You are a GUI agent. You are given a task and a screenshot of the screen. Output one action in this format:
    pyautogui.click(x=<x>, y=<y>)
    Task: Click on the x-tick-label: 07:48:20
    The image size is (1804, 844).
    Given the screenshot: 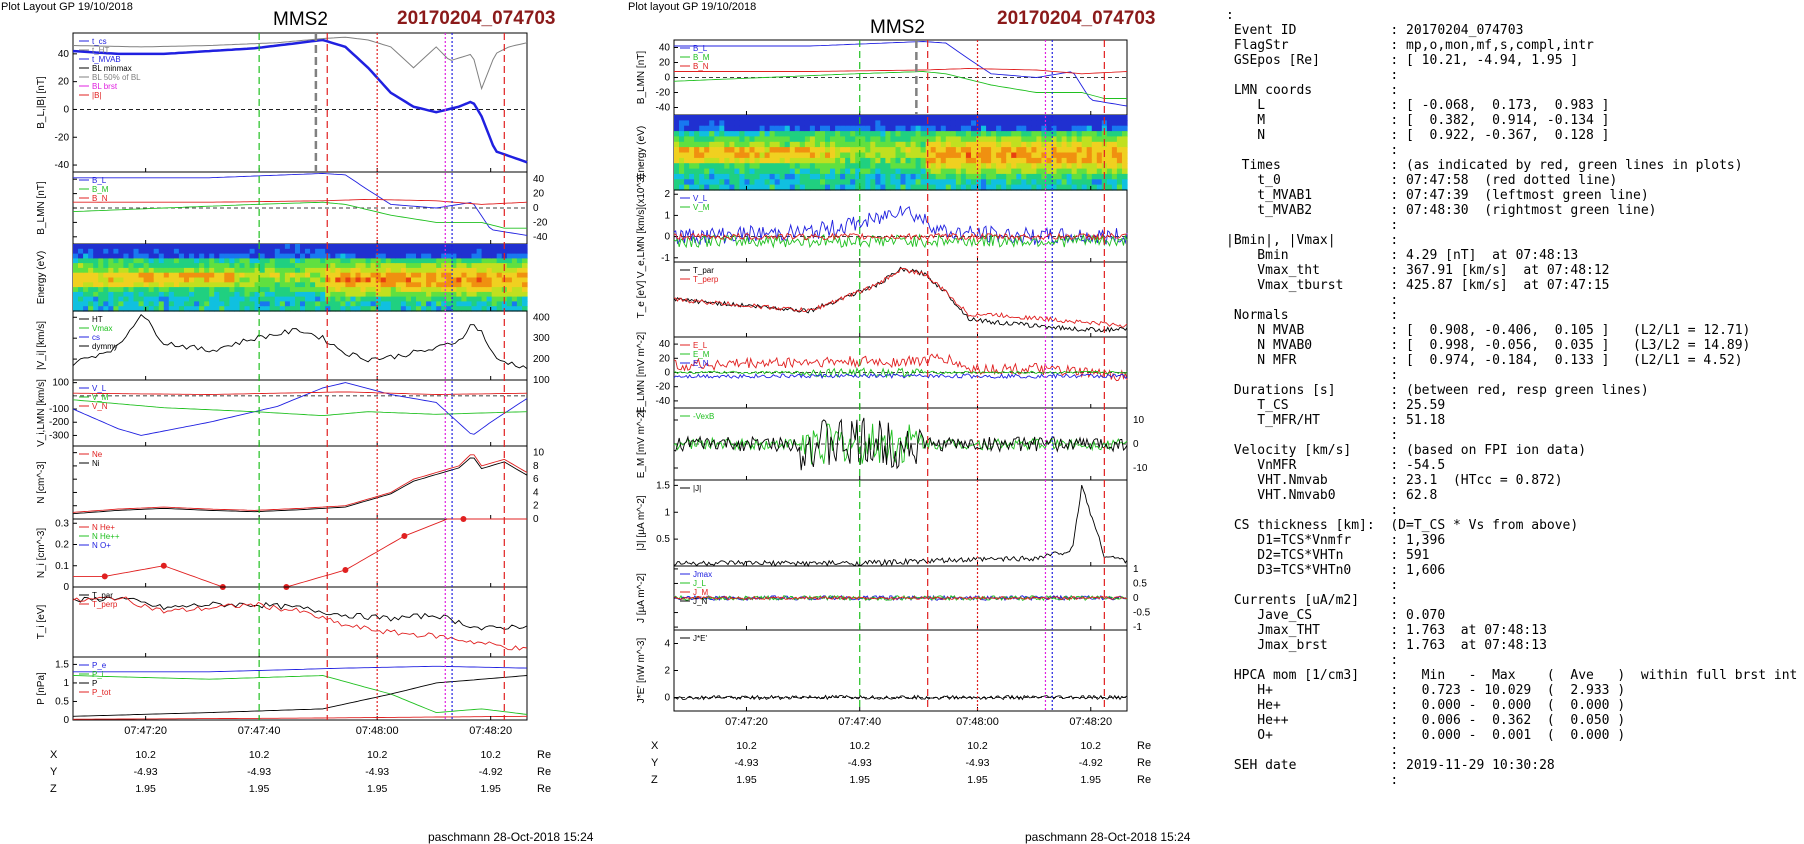 What is the action you would take?
    pyautogui.click(x=1090, y=722)
    